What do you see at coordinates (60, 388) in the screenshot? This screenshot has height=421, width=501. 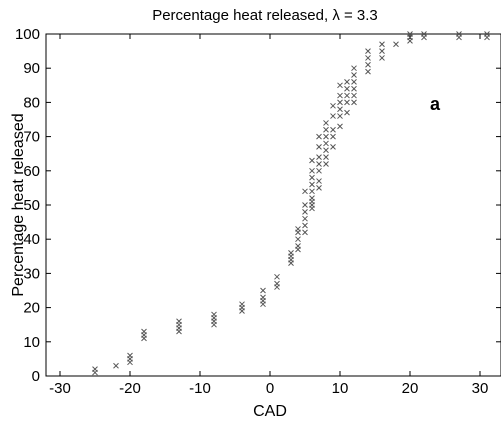 I see `x-tick-label: -30` at bounding box center [60, 388].